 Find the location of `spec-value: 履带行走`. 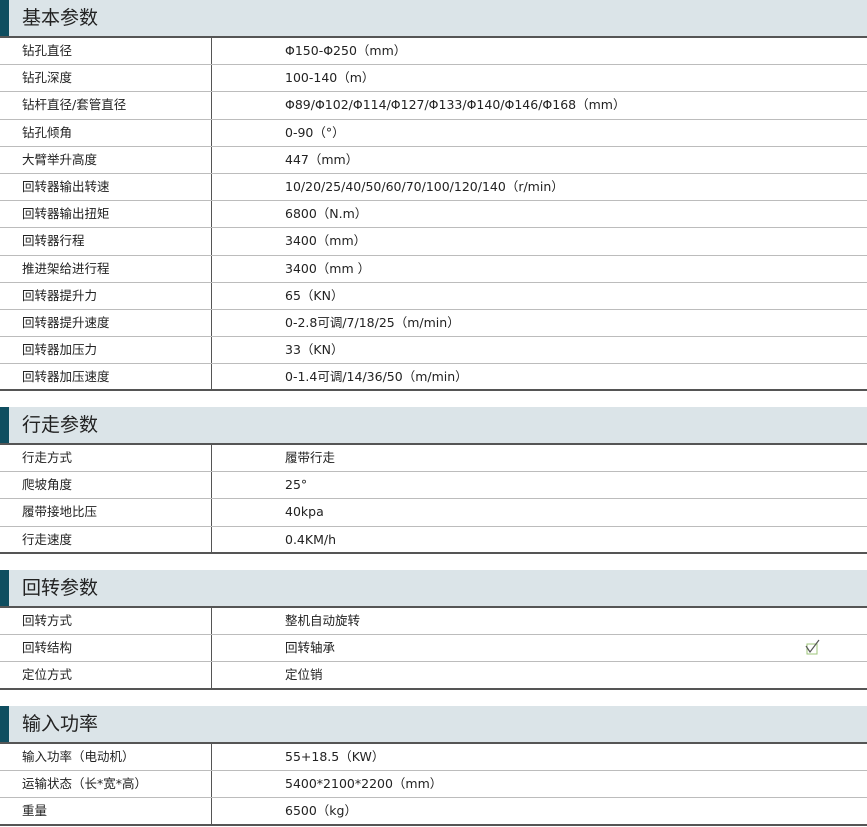

spec-value: 履带行走 is located at coordinates (310, 457).